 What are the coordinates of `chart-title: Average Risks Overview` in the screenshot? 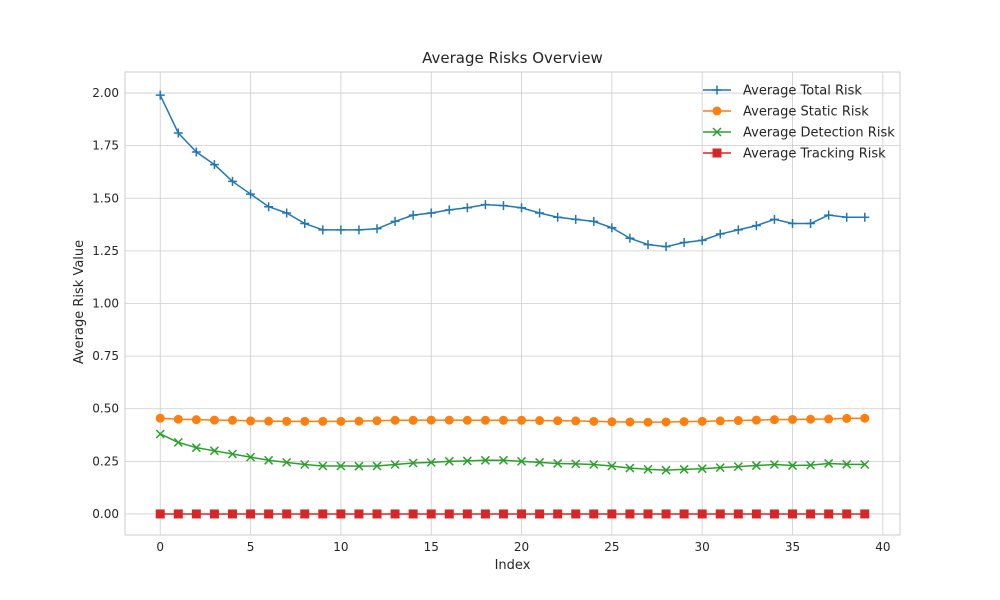 It's located at (512, 58).